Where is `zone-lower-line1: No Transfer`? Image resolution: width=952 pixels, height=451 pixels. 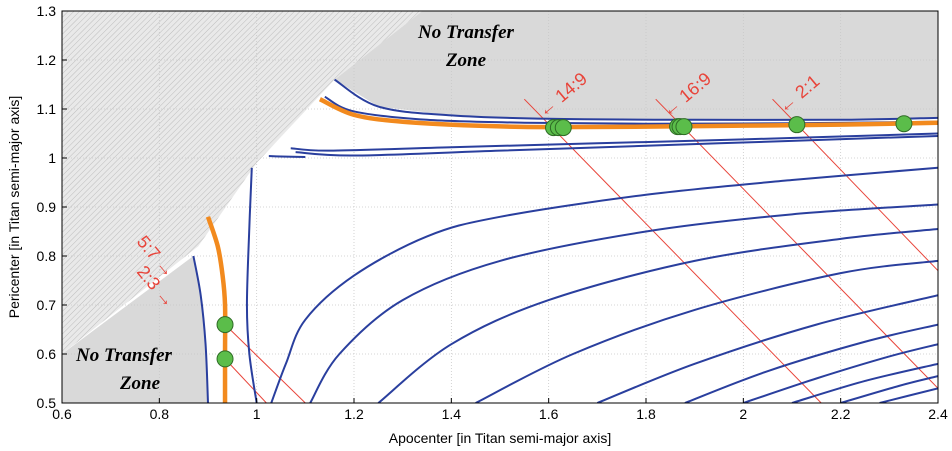 zone-lower-line1: No Transfer is located at coordinates (123, 355).